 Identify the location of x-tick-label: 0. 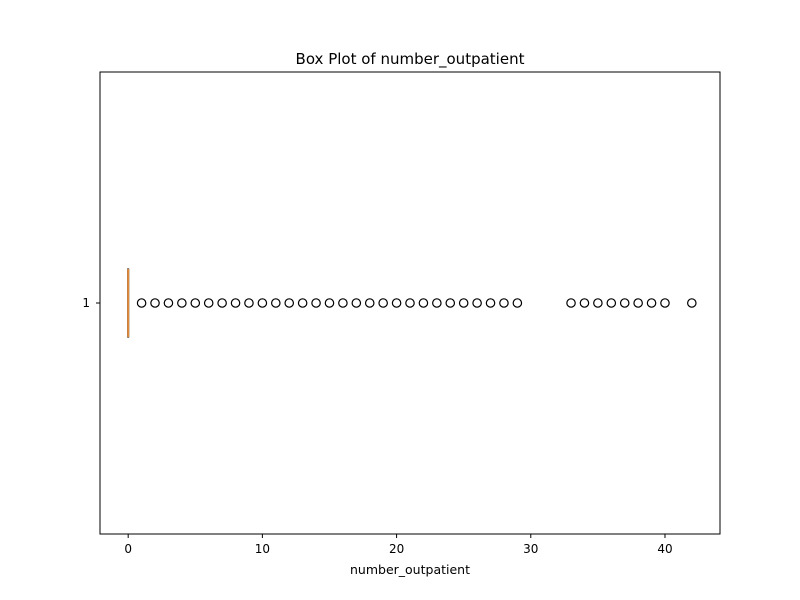
(128, 549).